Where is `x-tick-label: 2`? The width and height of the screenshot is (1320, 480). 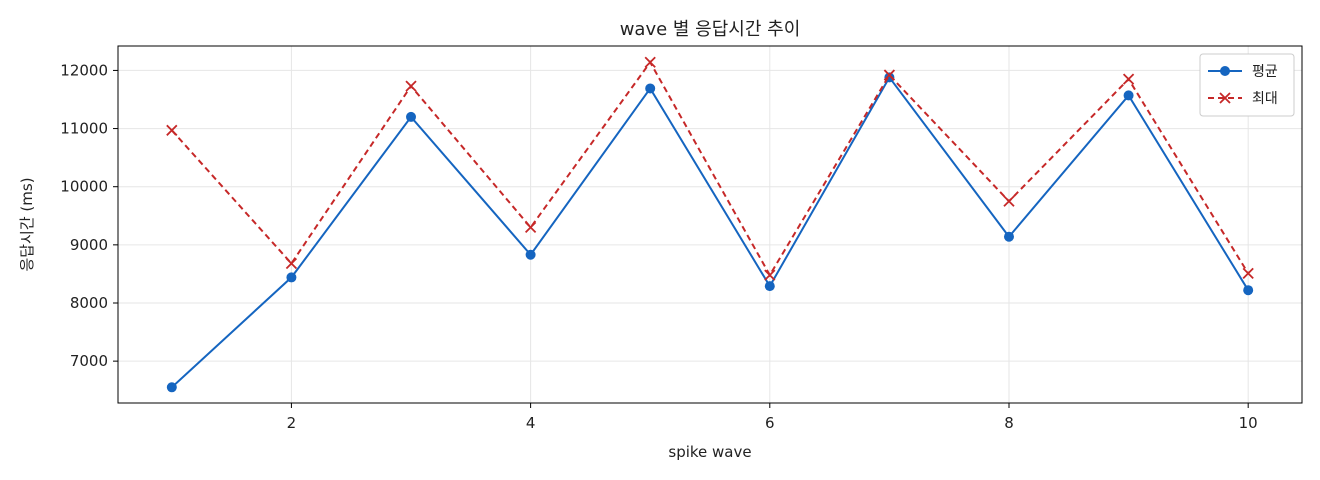 x-tick-label: 2 is located at coordinates (292, 423).